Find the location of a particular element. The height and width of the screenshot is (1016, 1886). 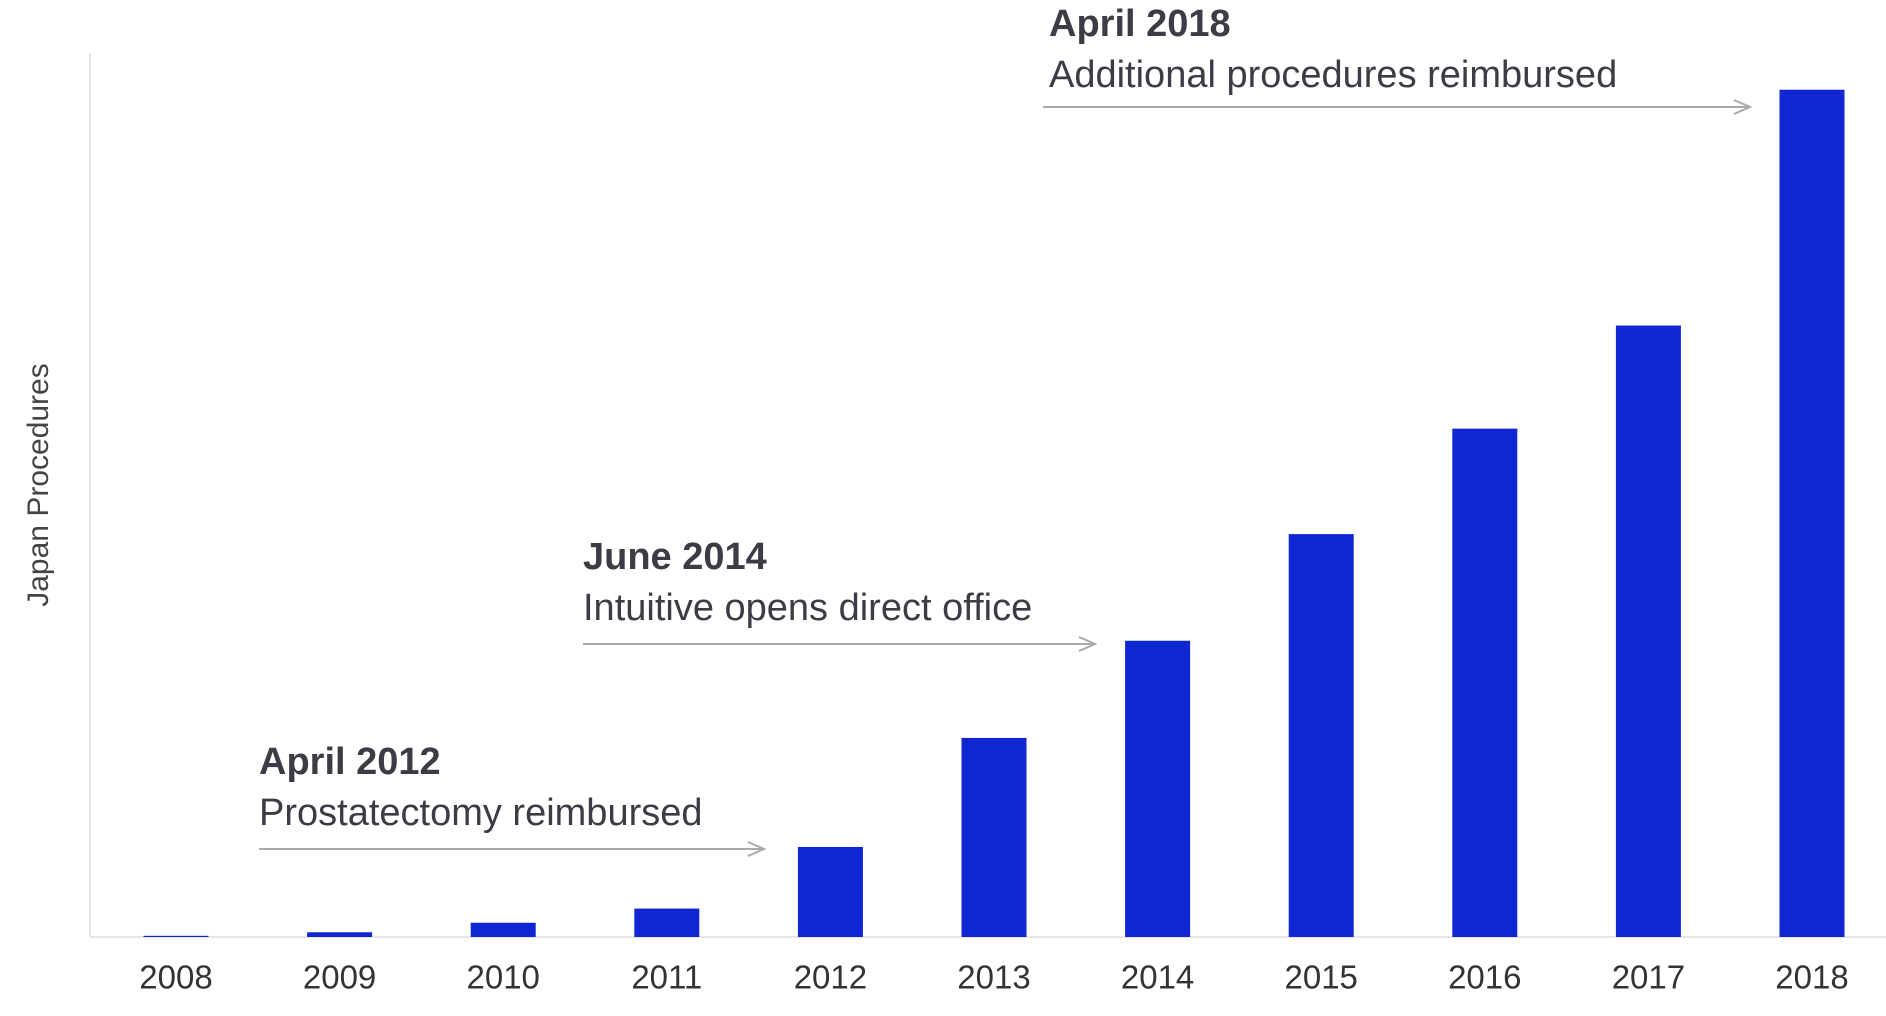

annotation-title: April 2018 is located at coordinates (1140, 24).